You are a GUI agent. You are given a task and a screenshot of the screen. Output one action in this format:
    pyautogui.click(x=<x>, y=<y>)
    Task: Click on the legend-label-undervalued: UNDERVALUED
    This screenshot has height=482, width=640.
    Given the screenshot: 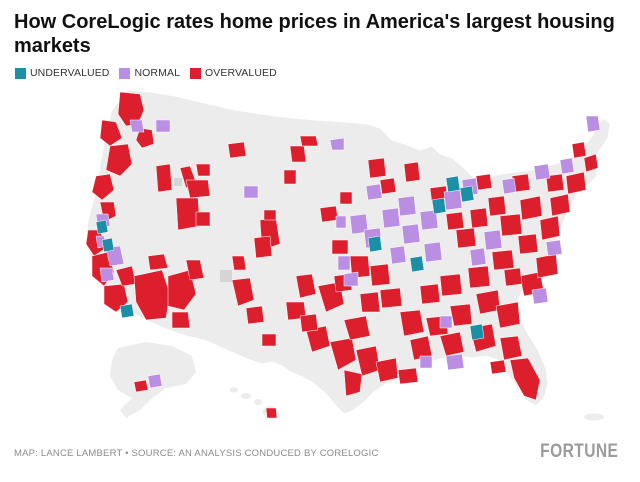 What is the action you would take?
    pyautogui.click(x=70, y=73)
    